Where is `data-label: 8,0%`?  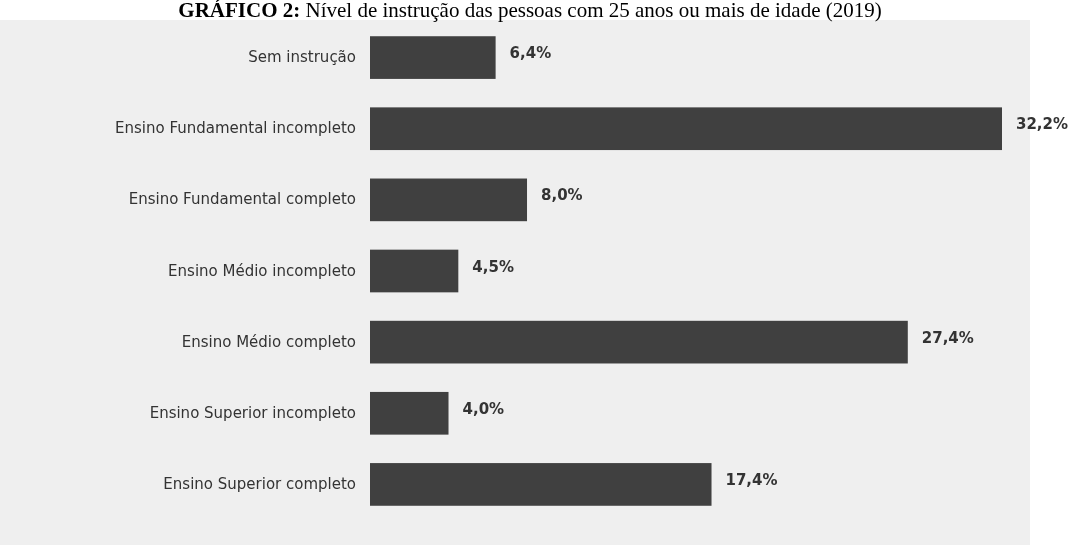 data-label: 8,0% is located at coordinates (562, 195).